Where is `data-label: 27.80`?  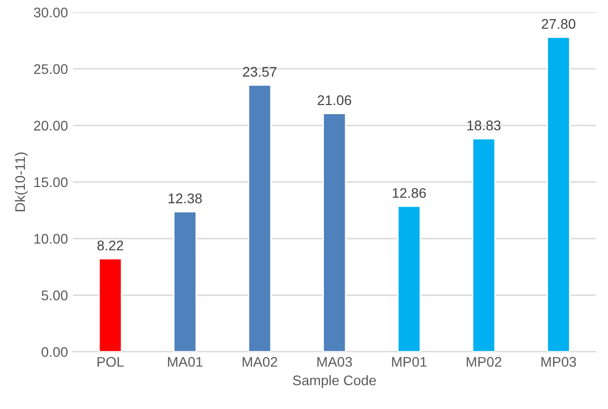 data-label: 27.80 is located at coordinates (559, 24).